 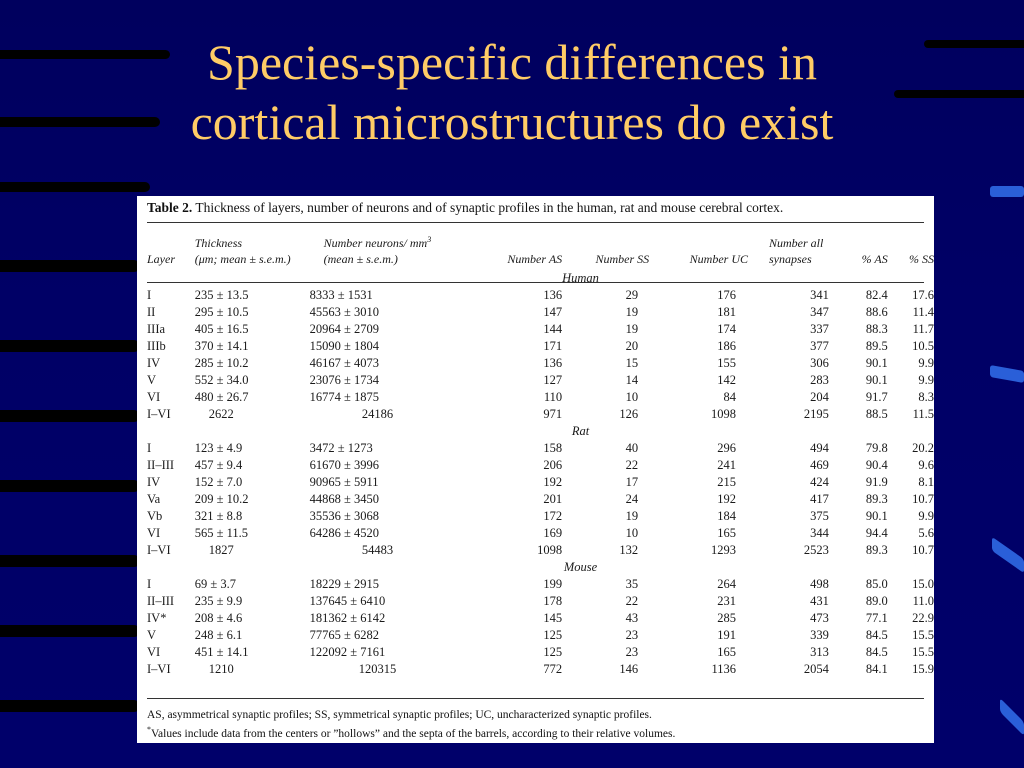 What do you see at coordinates (629, 550) in the screenshot?
I see `table-cell: 132` at bounding box center [629, 550].